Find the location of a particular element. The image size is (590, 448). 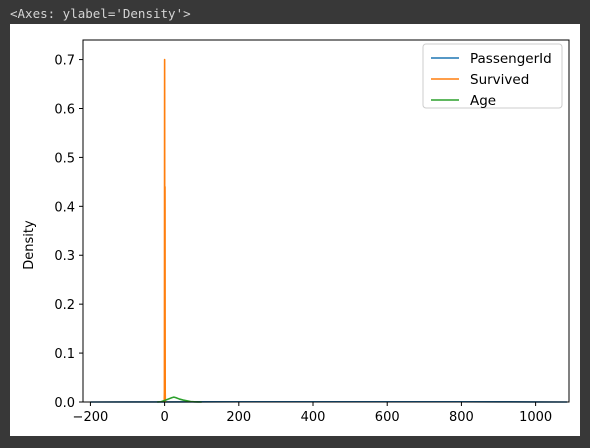

x-tick-label: −200 is located at coordinates (91, 417).